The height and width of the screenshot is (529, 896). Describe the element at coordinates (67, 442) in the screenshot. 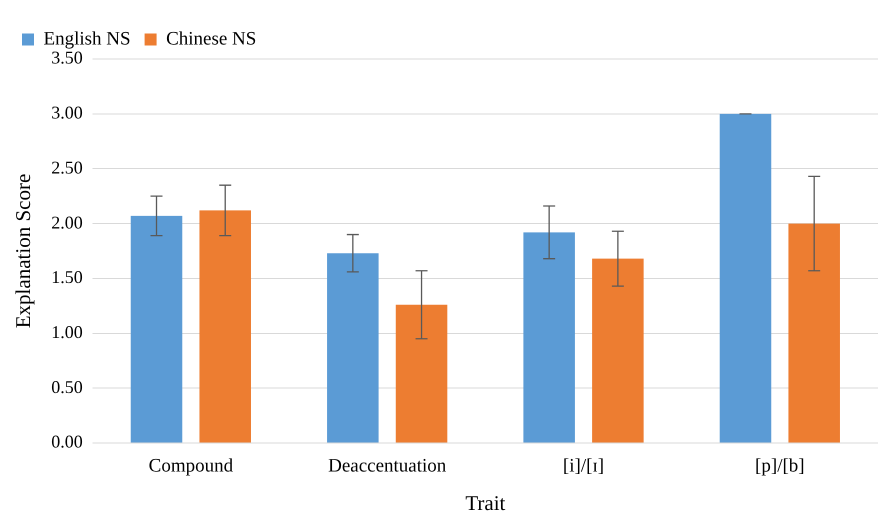

I see `y-tick-label: 0.00` at that location.